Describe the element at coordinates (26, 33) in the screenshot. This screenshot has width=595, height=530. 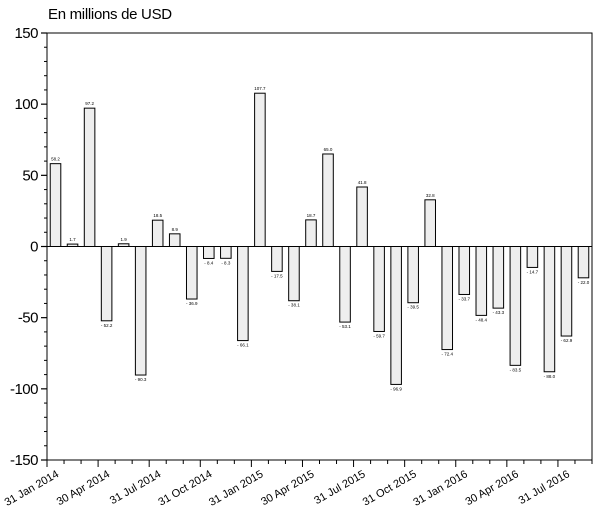
I see `y-tick-label: 150` at that location.